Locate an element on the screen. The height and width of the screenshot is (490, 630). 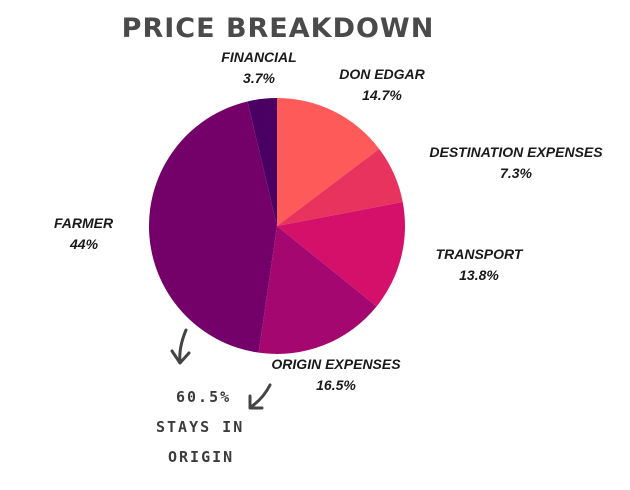
label-transport: TRANSPORT 13.8% is located at coordinates (480, 264).